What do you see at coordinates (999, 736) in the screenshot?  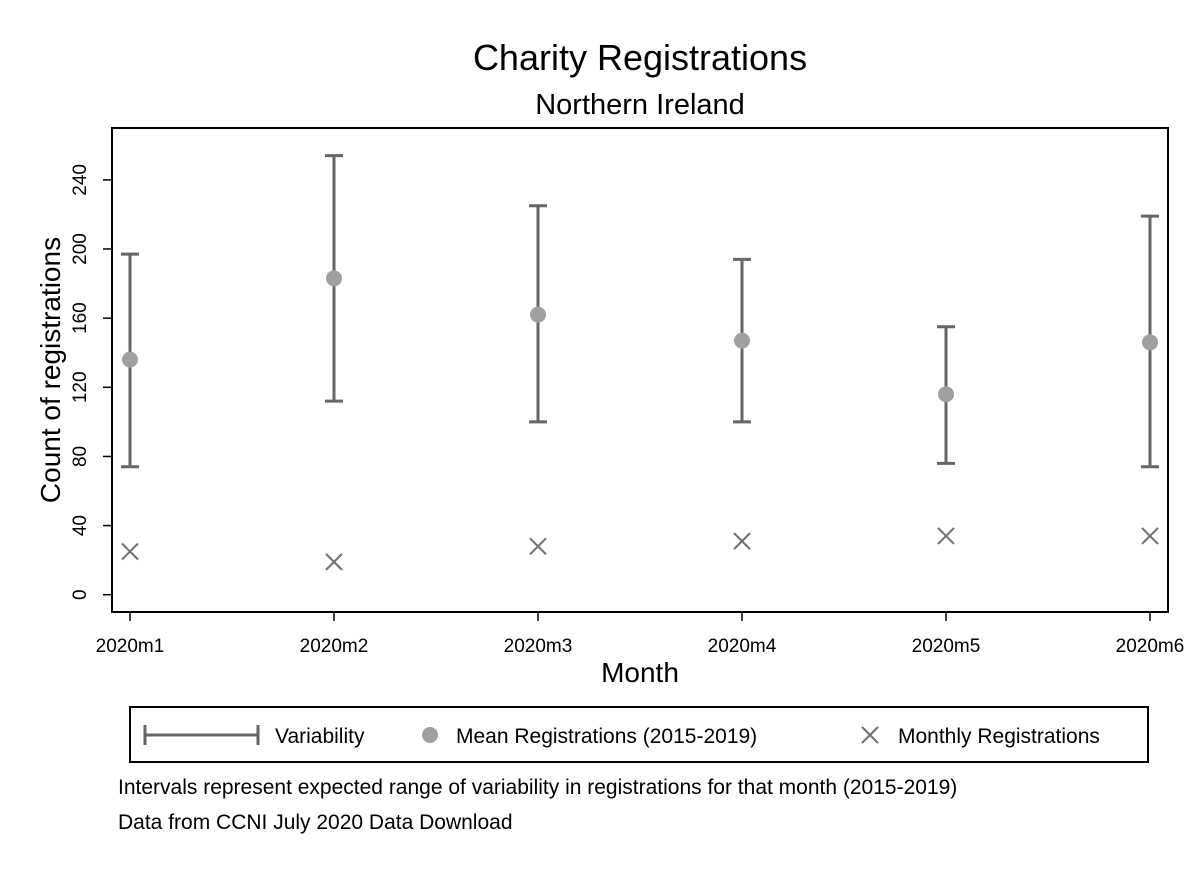 I see `legend-monthly-label: Monthly Registrations` at bounding box center [999, 736].